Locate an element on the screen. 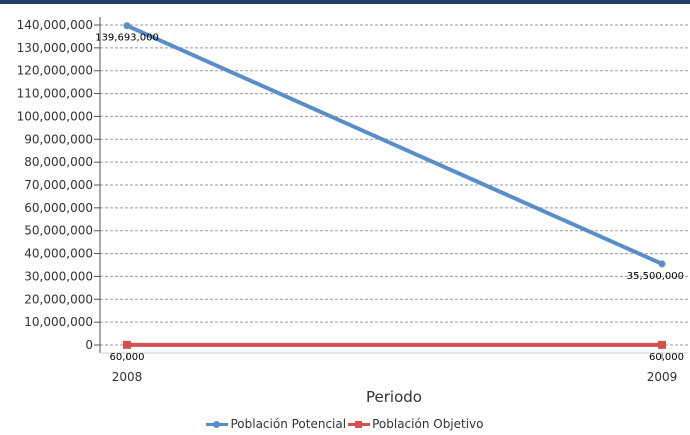 The width and height of the screenshot is (690, 435). legend-item-poblacion-objetivo: Población Objetivo is located at coordinates (416, 424).